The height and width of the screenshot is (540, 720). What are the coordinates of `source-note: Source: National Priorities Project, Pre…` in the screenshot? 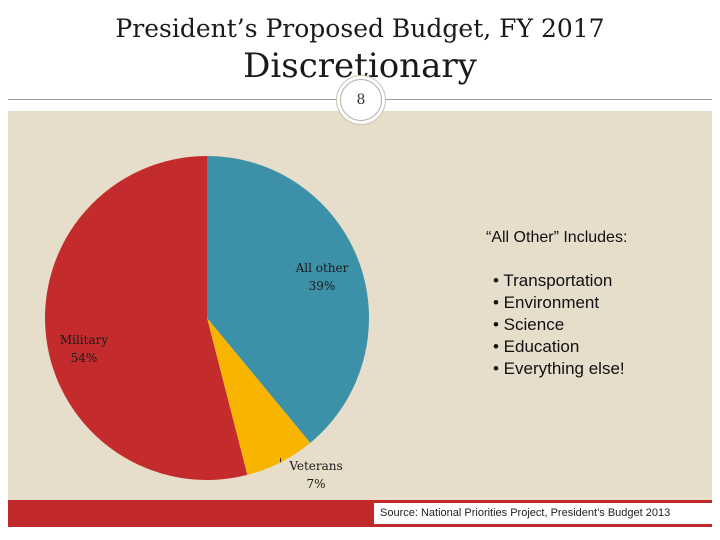 It's located at (545, 513).